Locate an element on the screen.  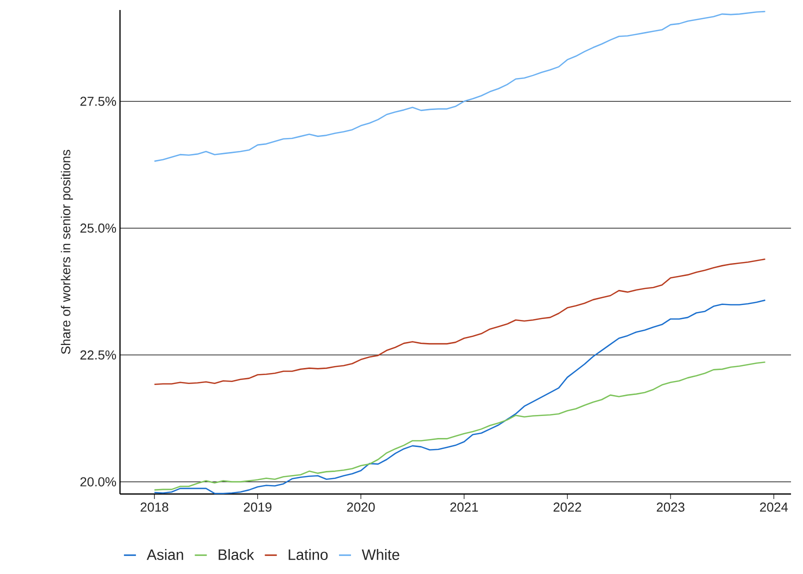
y-axis-title: Share of workers in senior positions is located at coordinates (66, 252).